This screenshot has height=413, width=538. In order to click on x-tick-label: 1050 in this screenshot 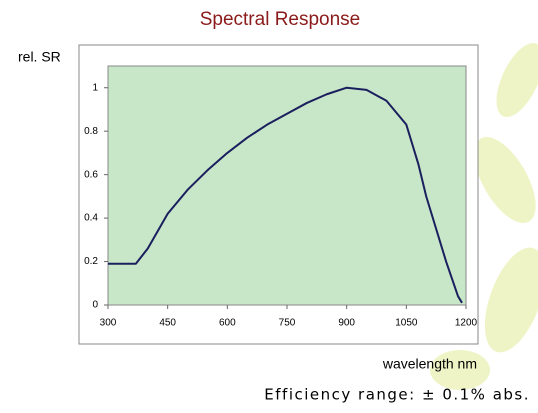, I will do `click(406, 323)`.